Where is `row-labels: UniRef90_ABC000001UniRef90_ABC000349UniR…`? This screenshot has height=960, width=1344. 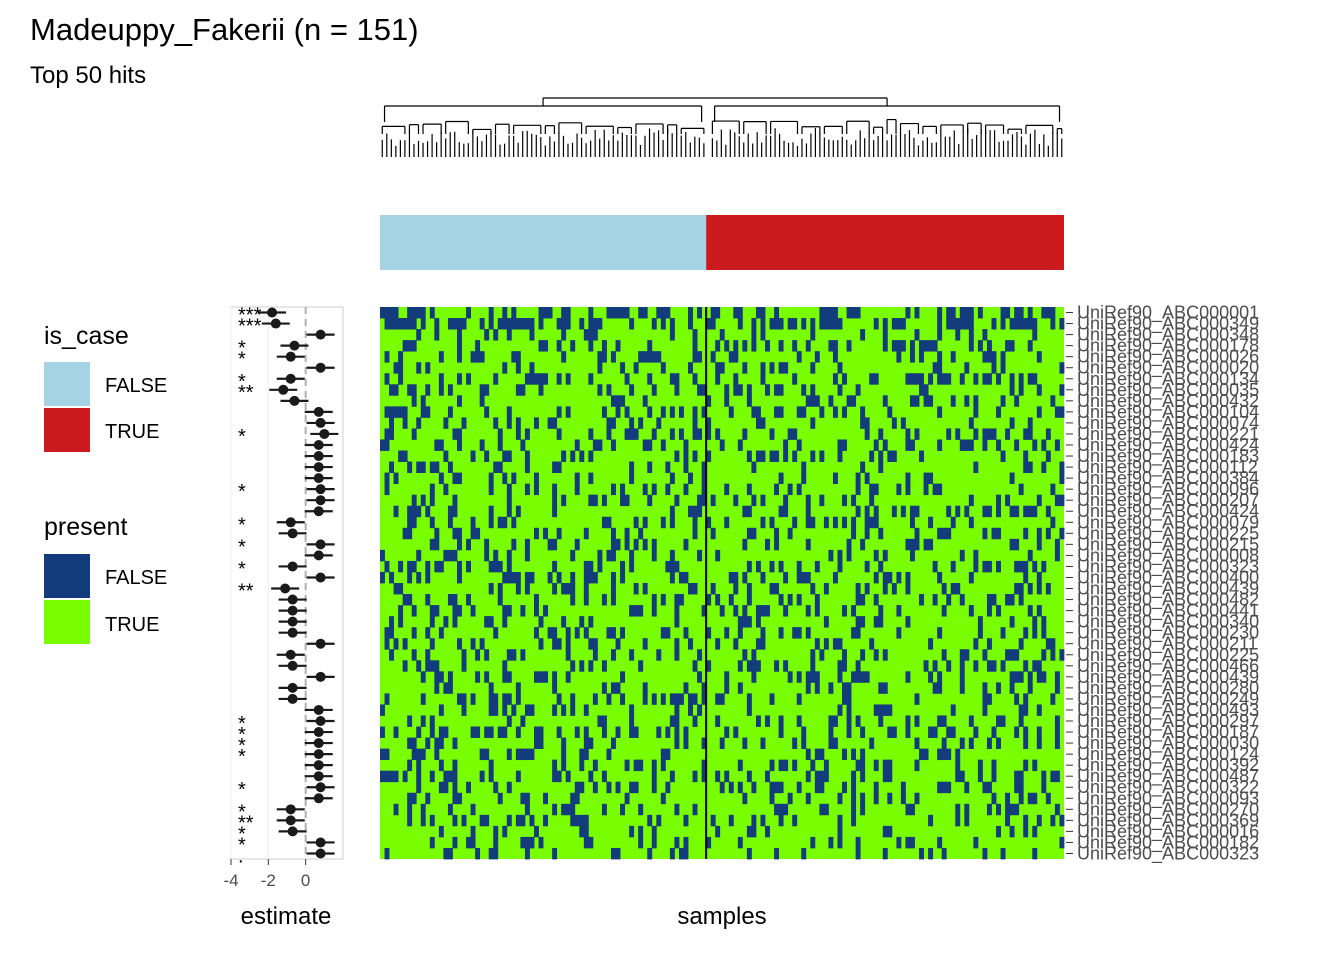 row-labels: UniRef90_ABC000001UniRef90_ABC000349UniR… is located at coordinates (1162, 583).